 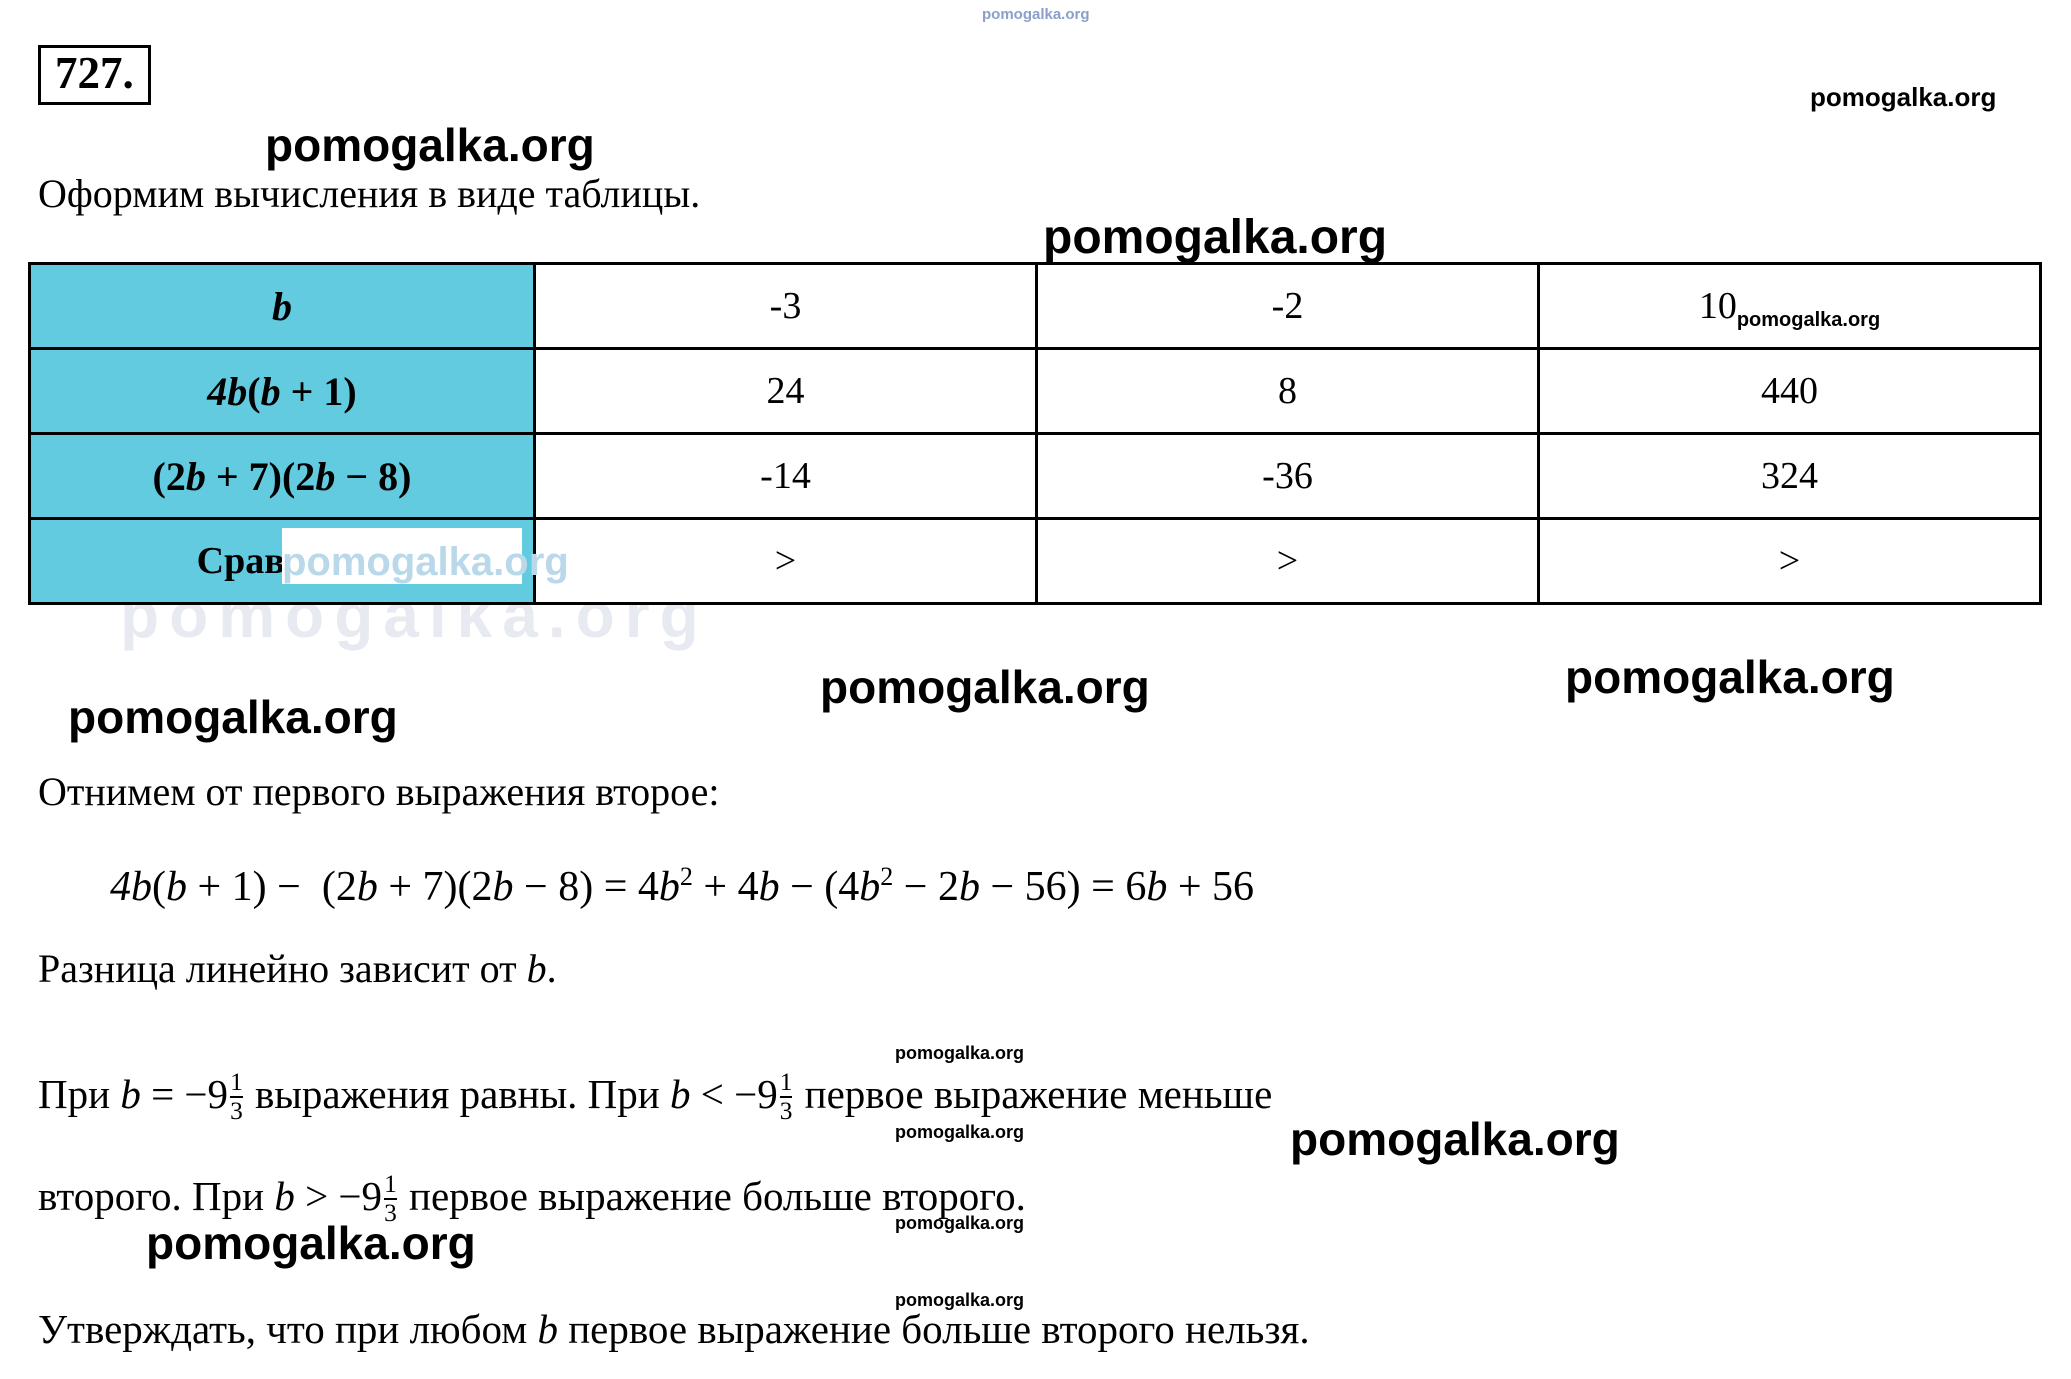 I want to click on table-row: 4b(b + 1) 24 8 440, so click(x=1035, y=391).